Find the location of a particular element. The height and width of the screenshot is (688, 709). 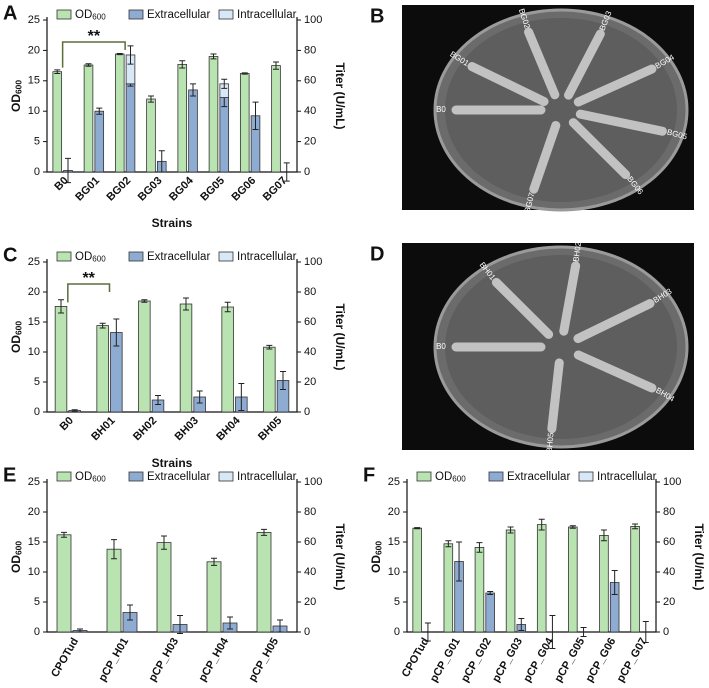

y2-tick-label: 0 is located at coordinates (307, 632).